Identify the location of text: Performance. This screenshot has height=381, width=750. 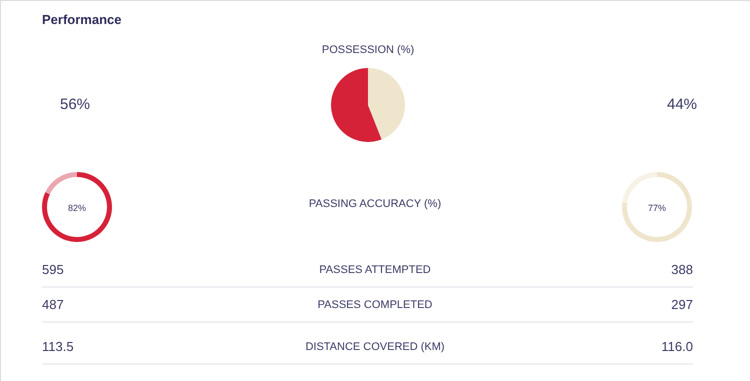
(82, 19).